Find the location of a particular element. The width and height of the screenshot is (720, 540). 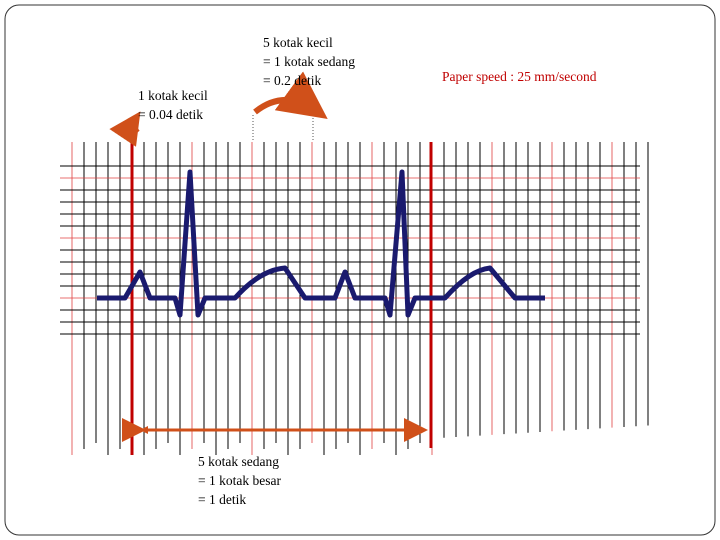

label: 5 kotak kecil is located at coordinates (298, 42).